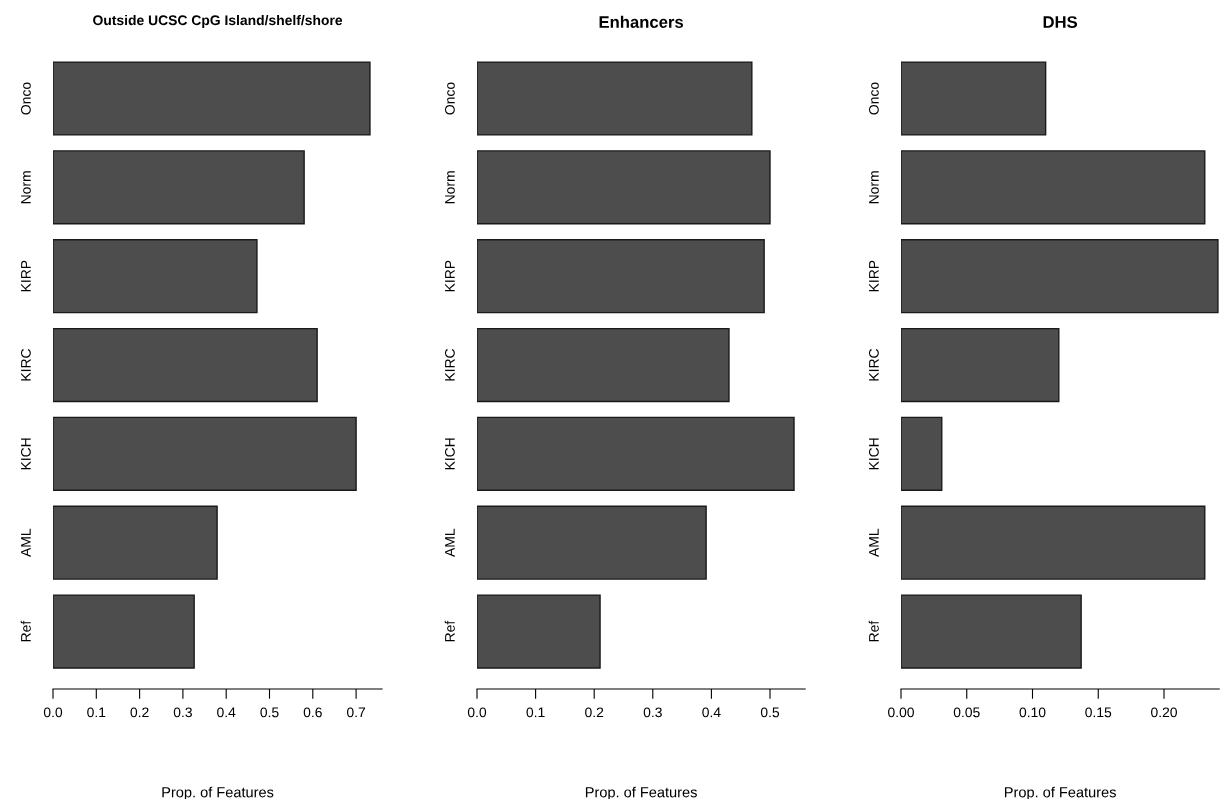 The width and height of the screenshot is (1221, 799). I want to click on x-tick-label: 0.7, so click(356, 712).